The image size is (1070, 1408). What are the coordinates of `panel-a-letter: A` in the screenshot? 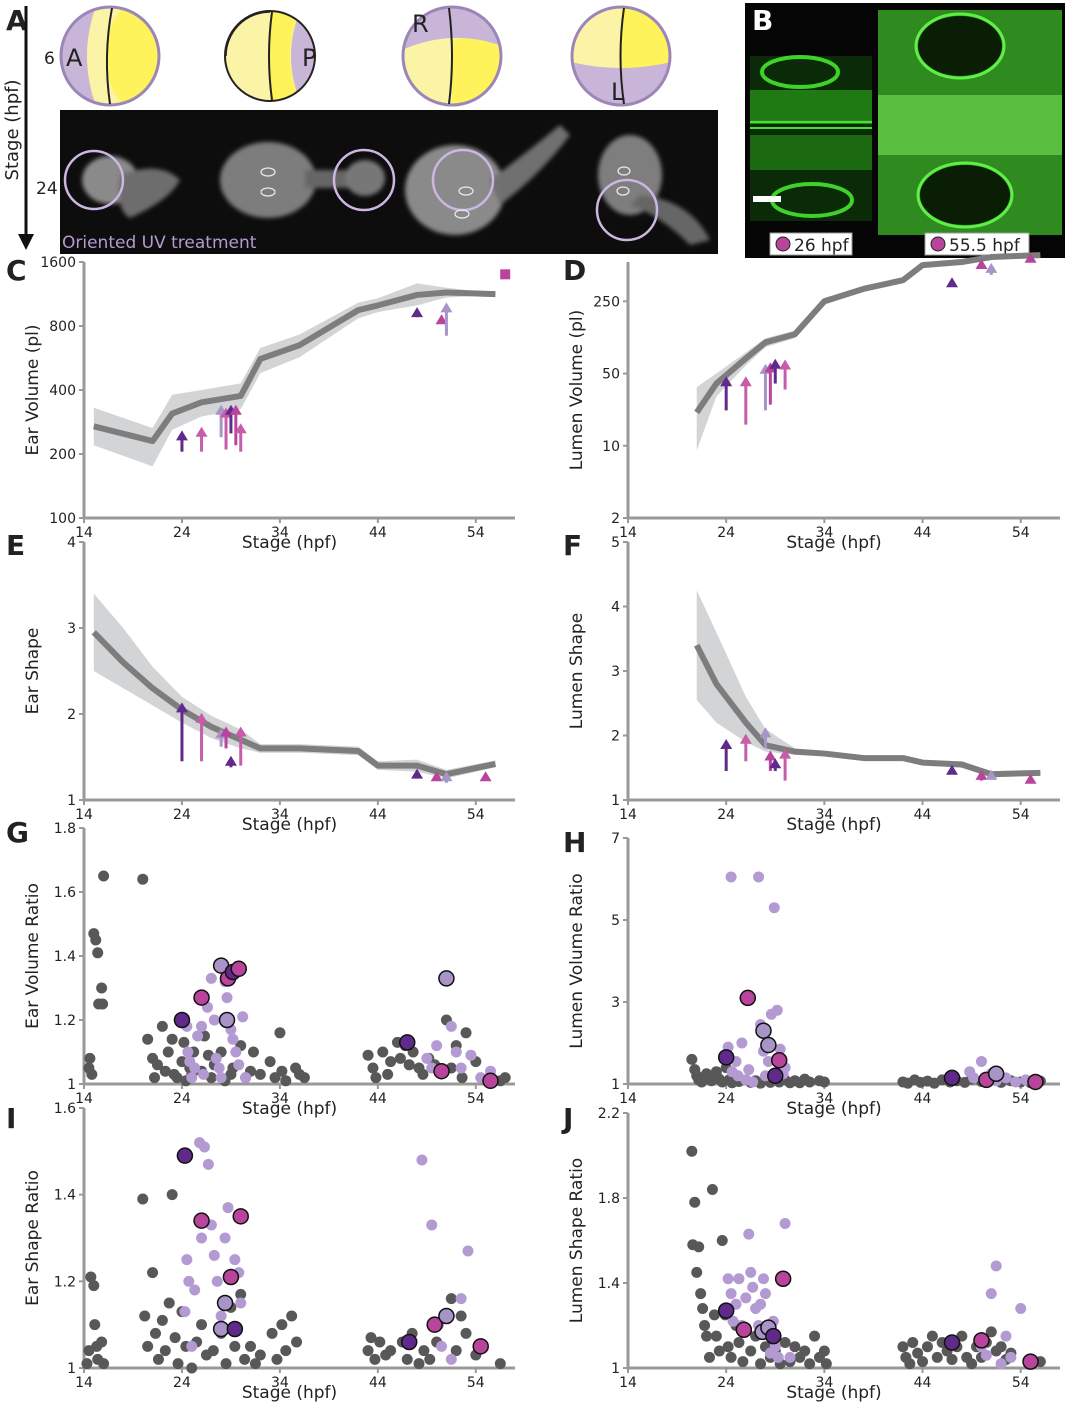 It's located at (17, 20).